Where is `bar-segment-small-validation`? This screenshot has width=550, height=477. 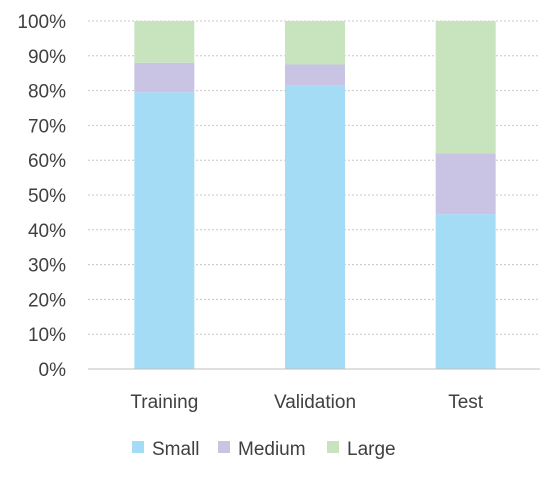 bar-segment-small-validation is located at coordinates (315, 227).